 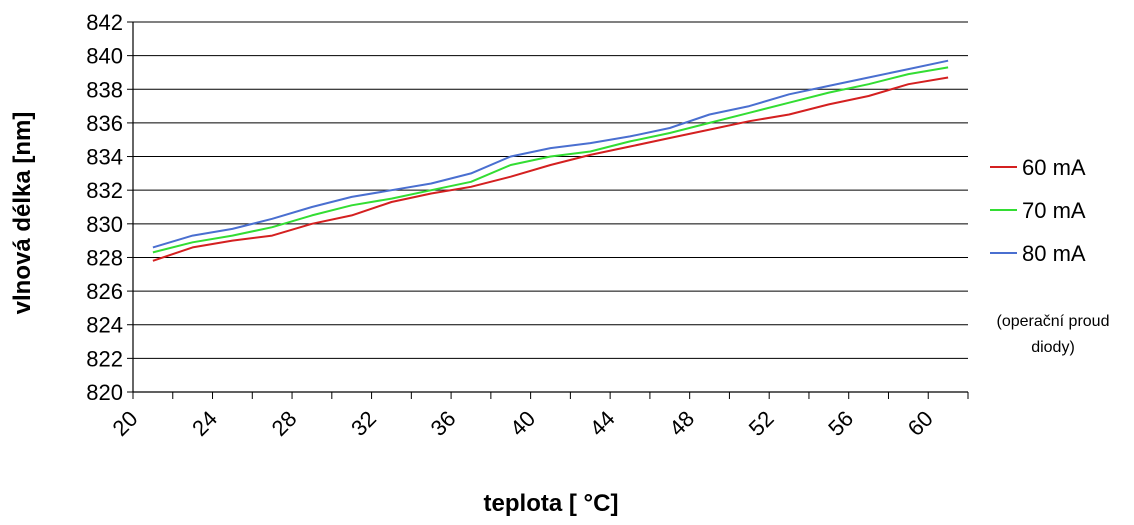 What do you see at coordinates (1054, 210) in the screenshot?
I see `legend-label: 70 mA` at bounding box center [1054, 210].